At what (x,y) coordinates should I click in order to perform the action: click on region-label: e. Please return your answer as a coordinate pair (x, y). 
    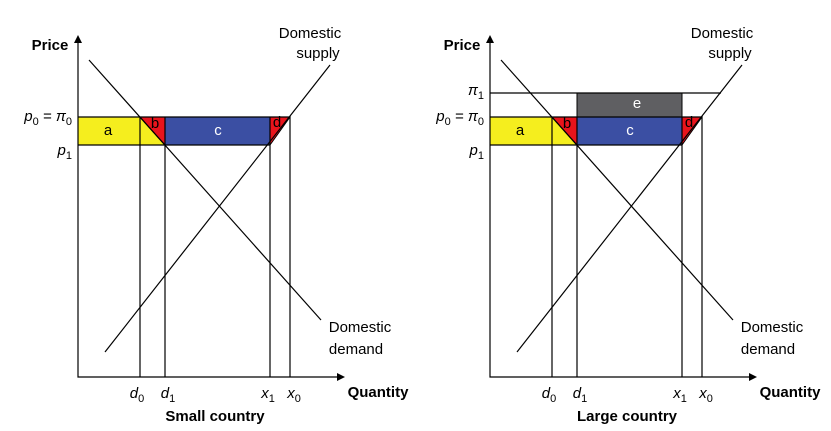
    Looking at the image, I should click on (637, 103).